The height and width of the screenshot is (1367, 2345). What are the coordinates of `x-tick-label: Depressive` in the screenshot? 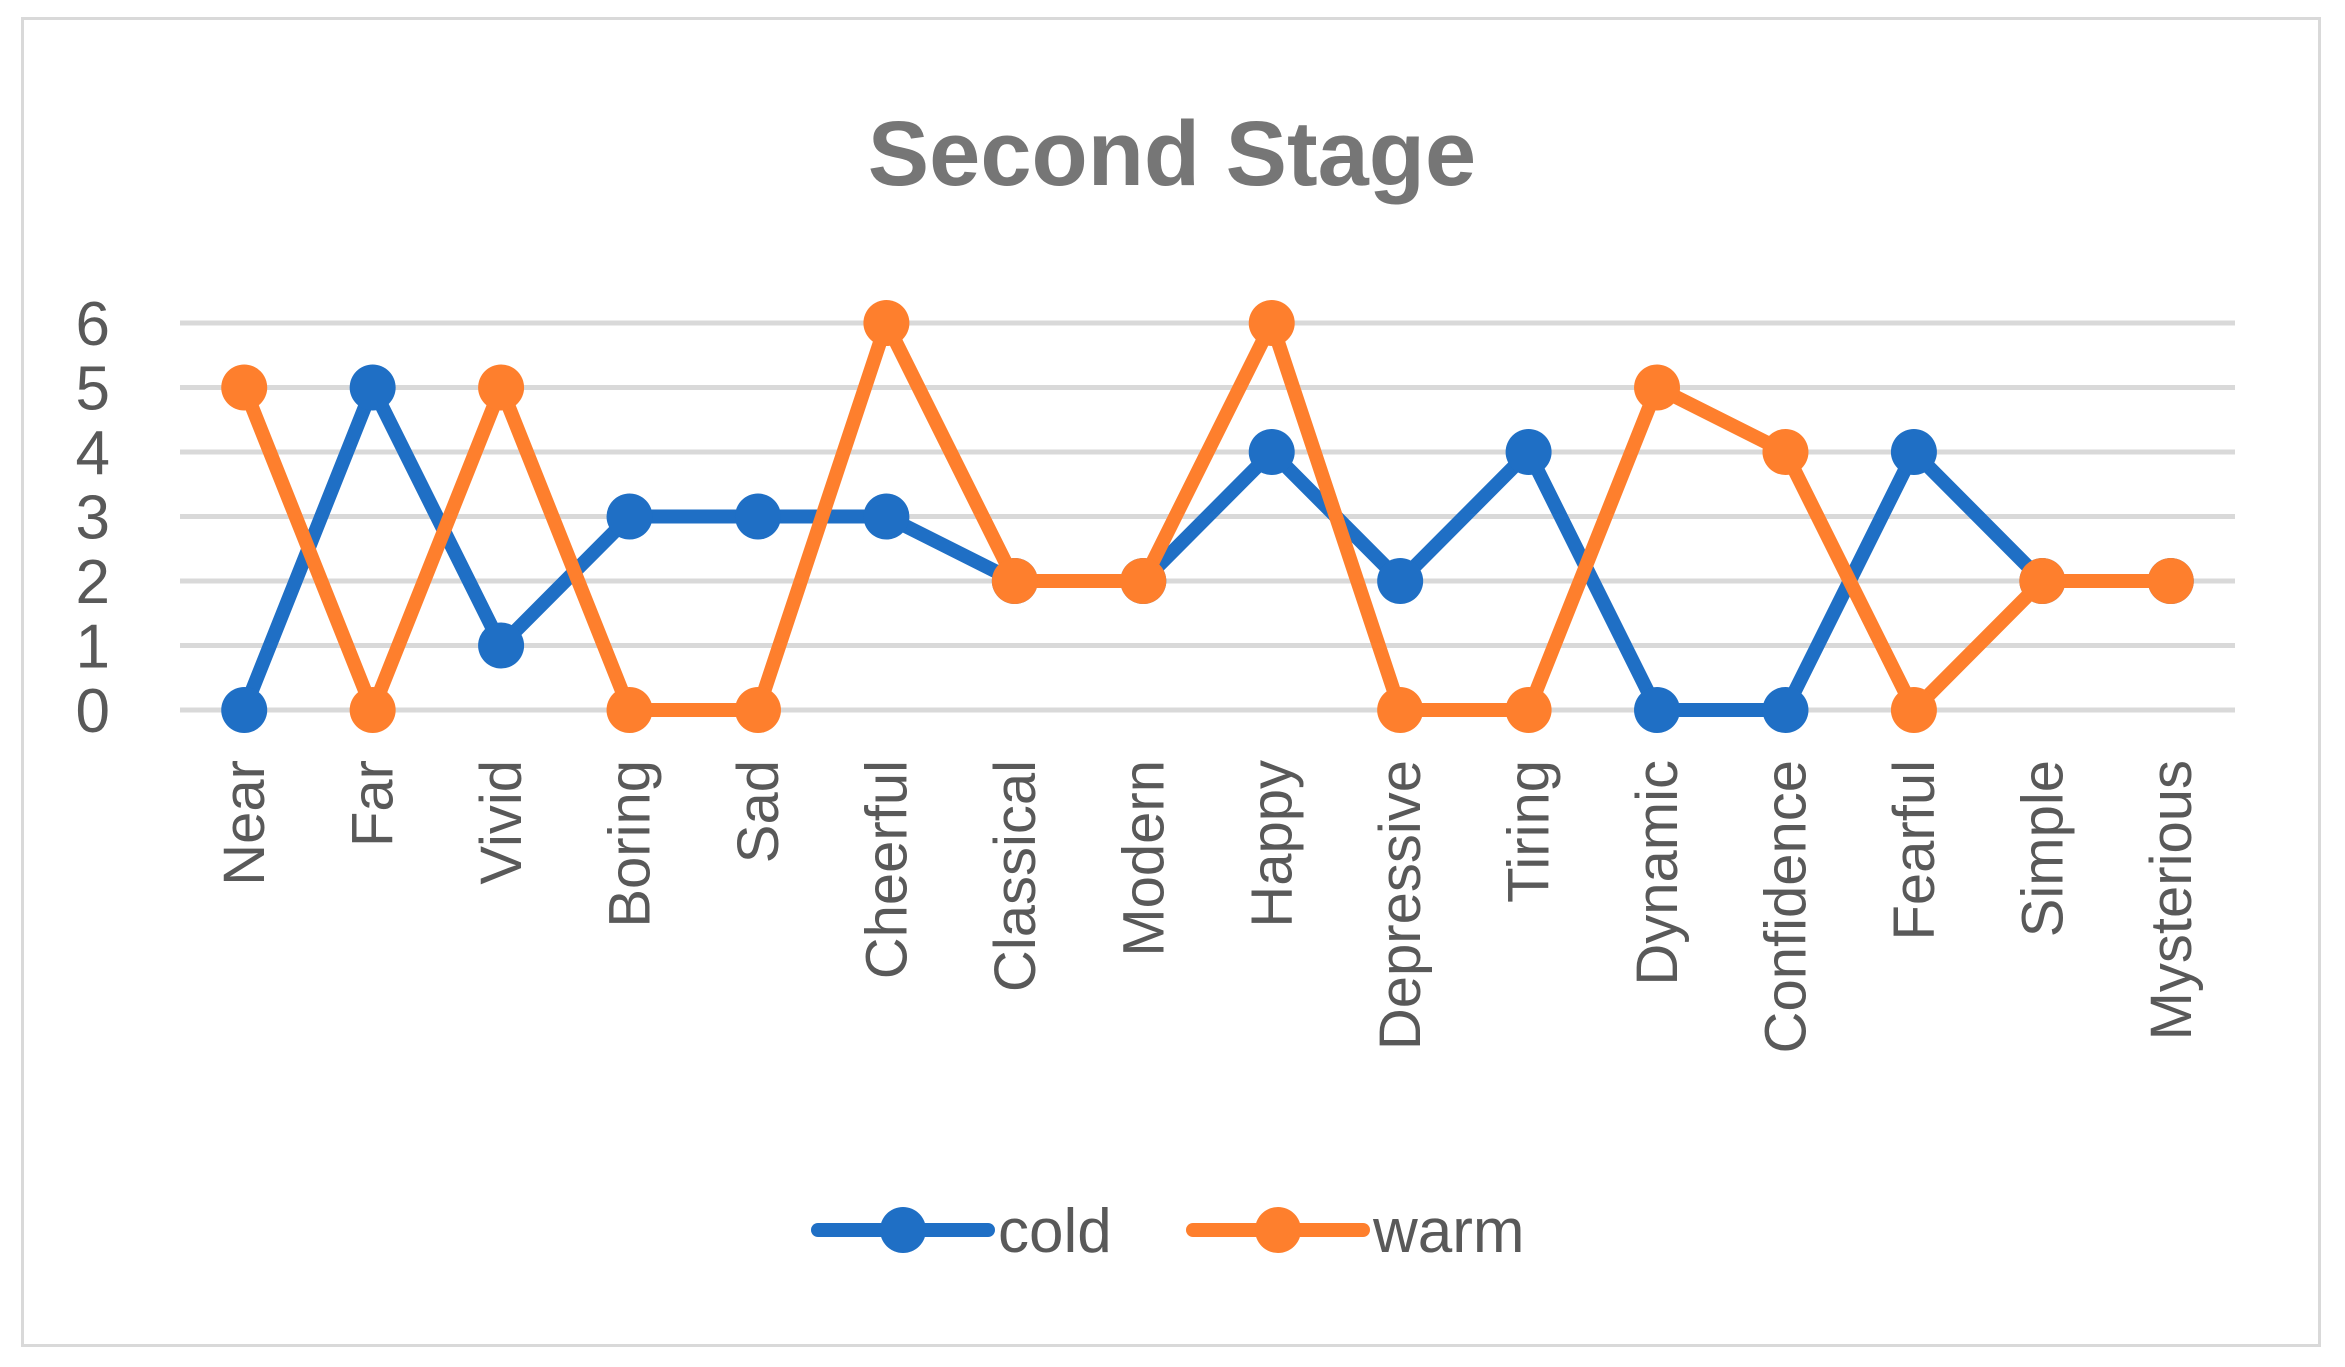 It's located at (1400, 905).